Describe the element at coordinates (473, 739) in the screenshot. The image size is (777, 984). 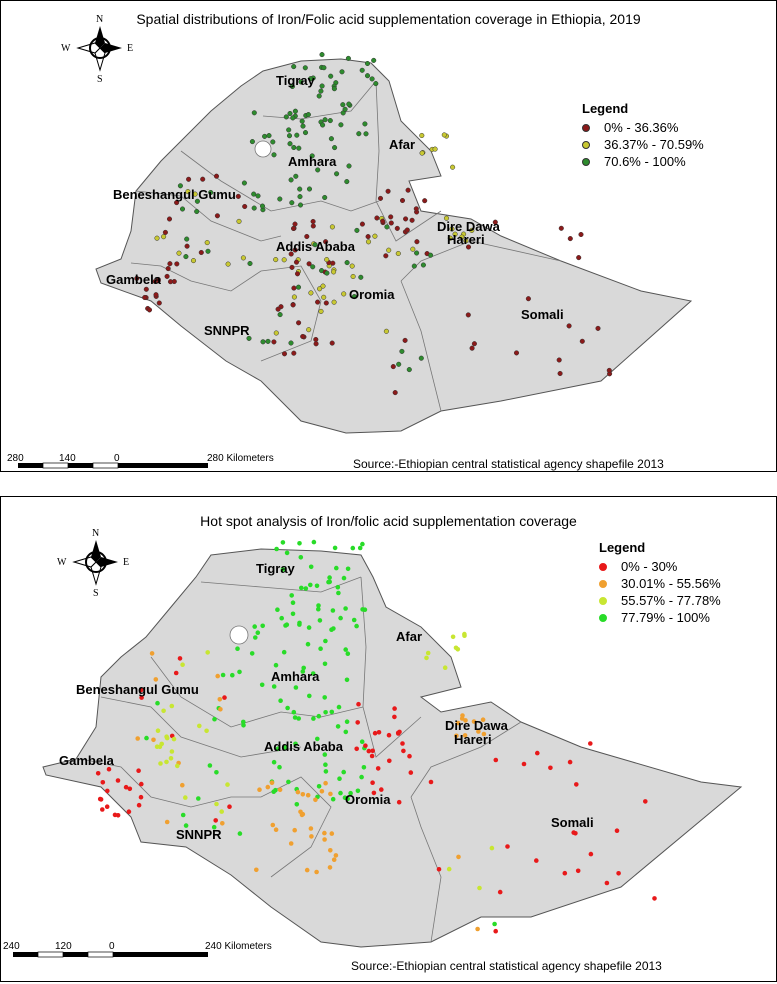
I see `region-label: Hareri` at that location.